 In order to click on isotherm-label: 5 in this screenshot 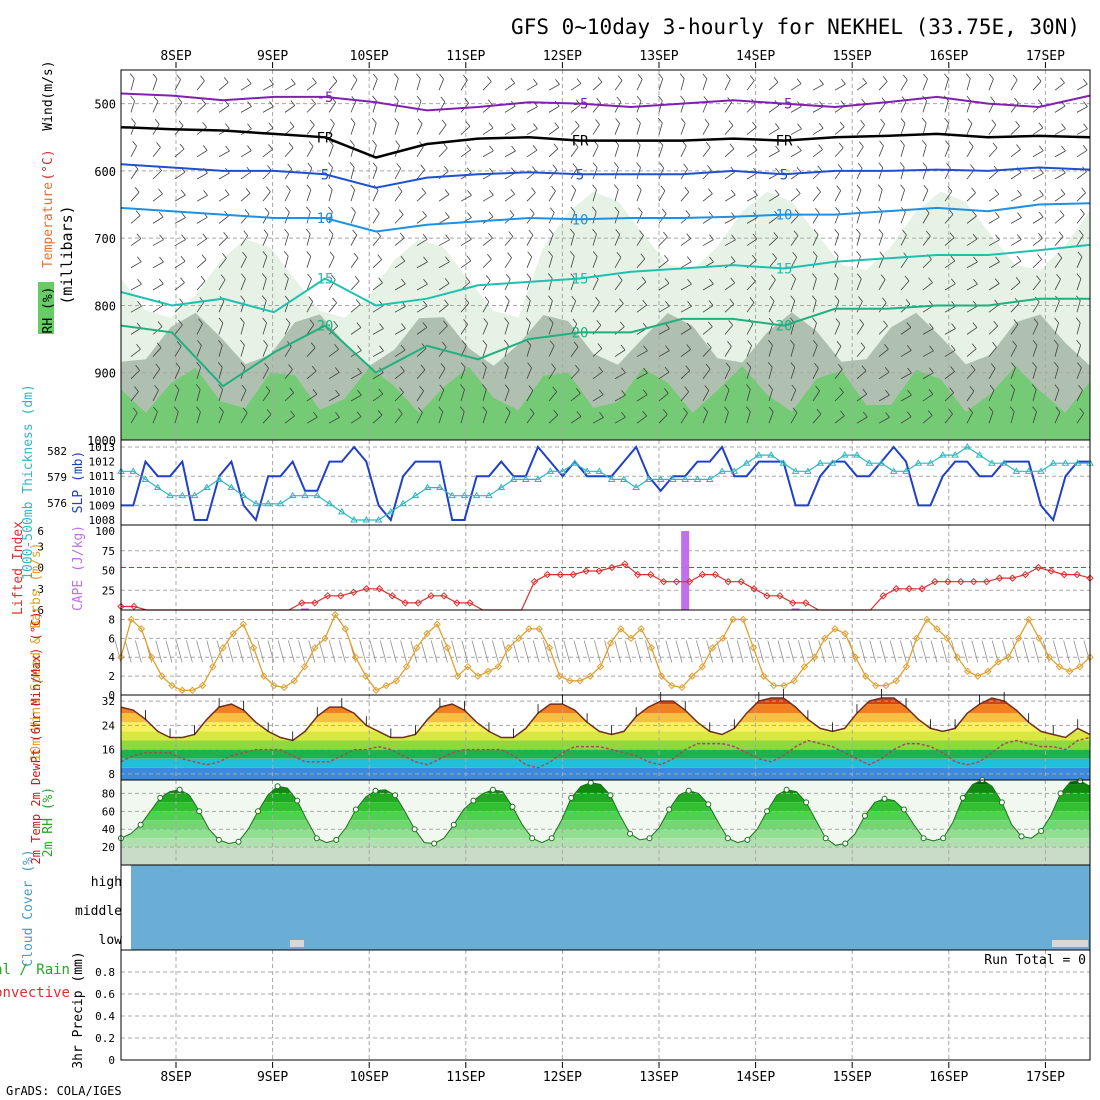, I will do `click(580, 175)`.